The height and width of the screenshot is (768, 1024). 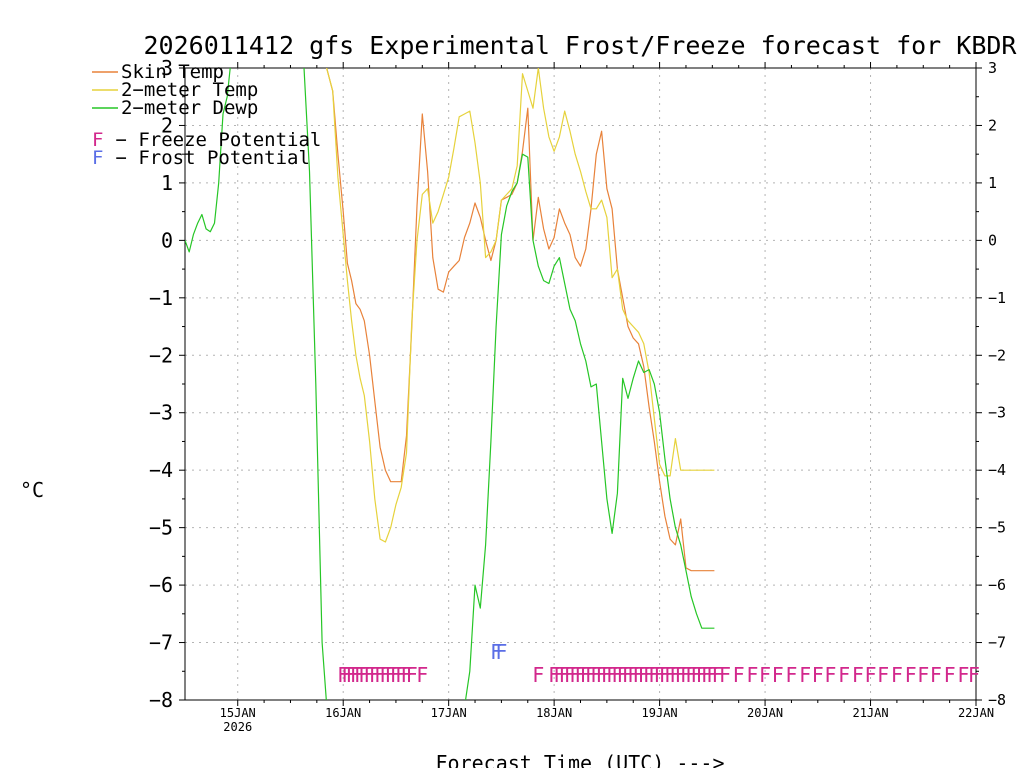 I want to click on x-tick-label: 22JAN, so click(x=976, y=713).